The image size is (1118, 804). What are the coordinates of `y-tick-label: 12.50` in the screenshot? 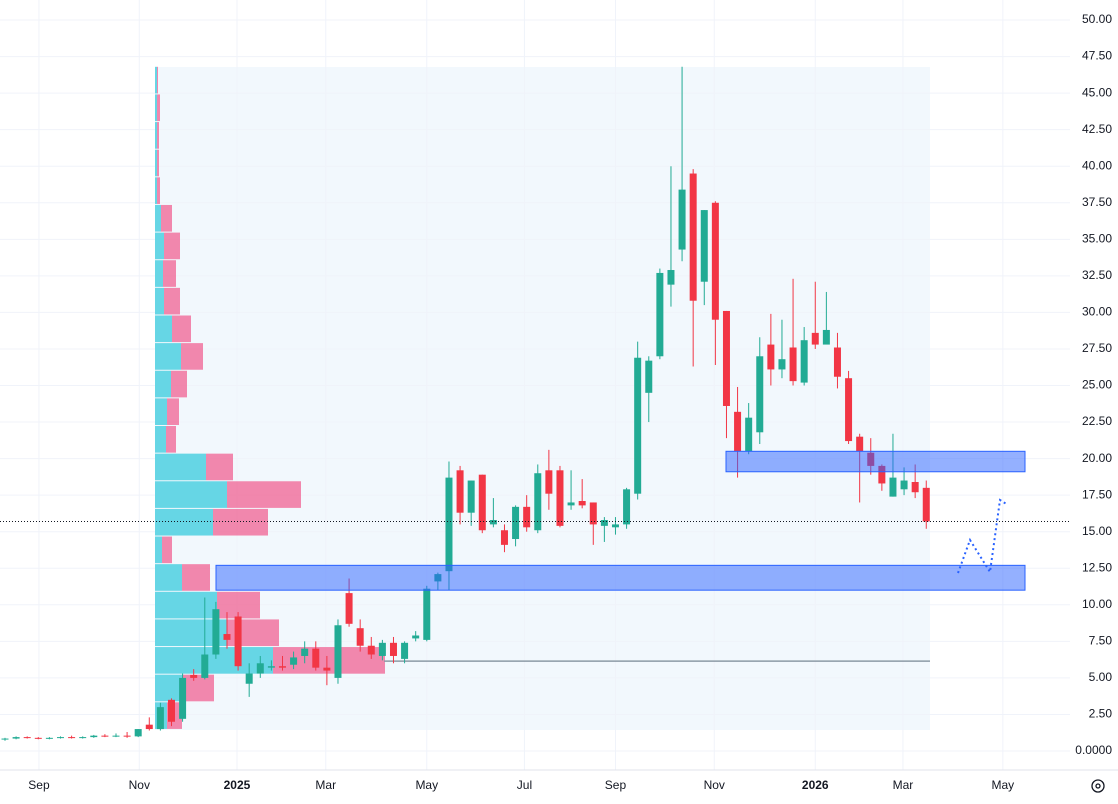 It's located at (1097, 567).